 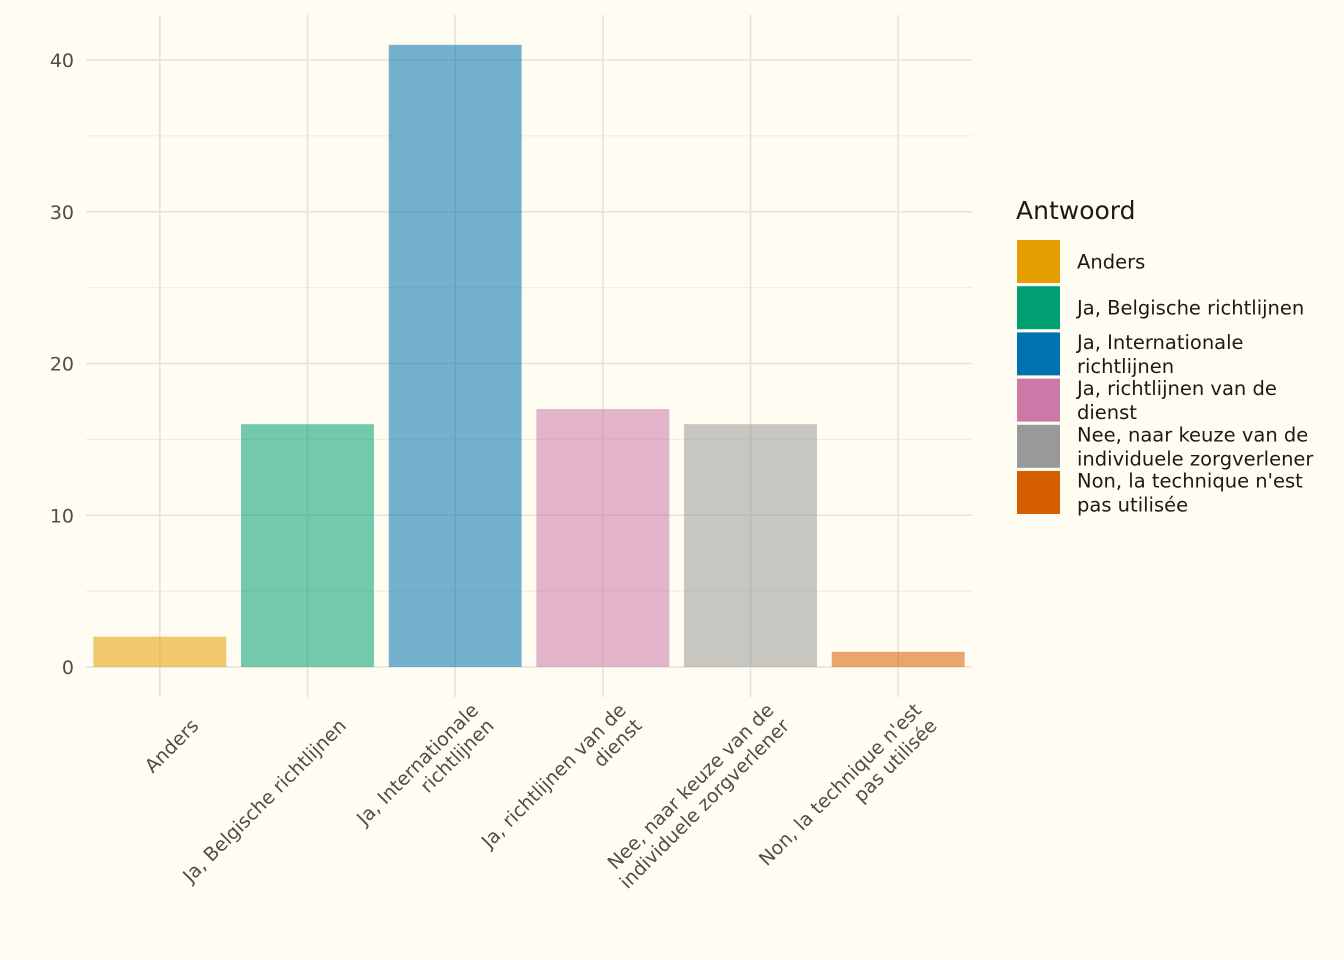 I want to click on y-tick-label: 30, so click(x=62, y=213).